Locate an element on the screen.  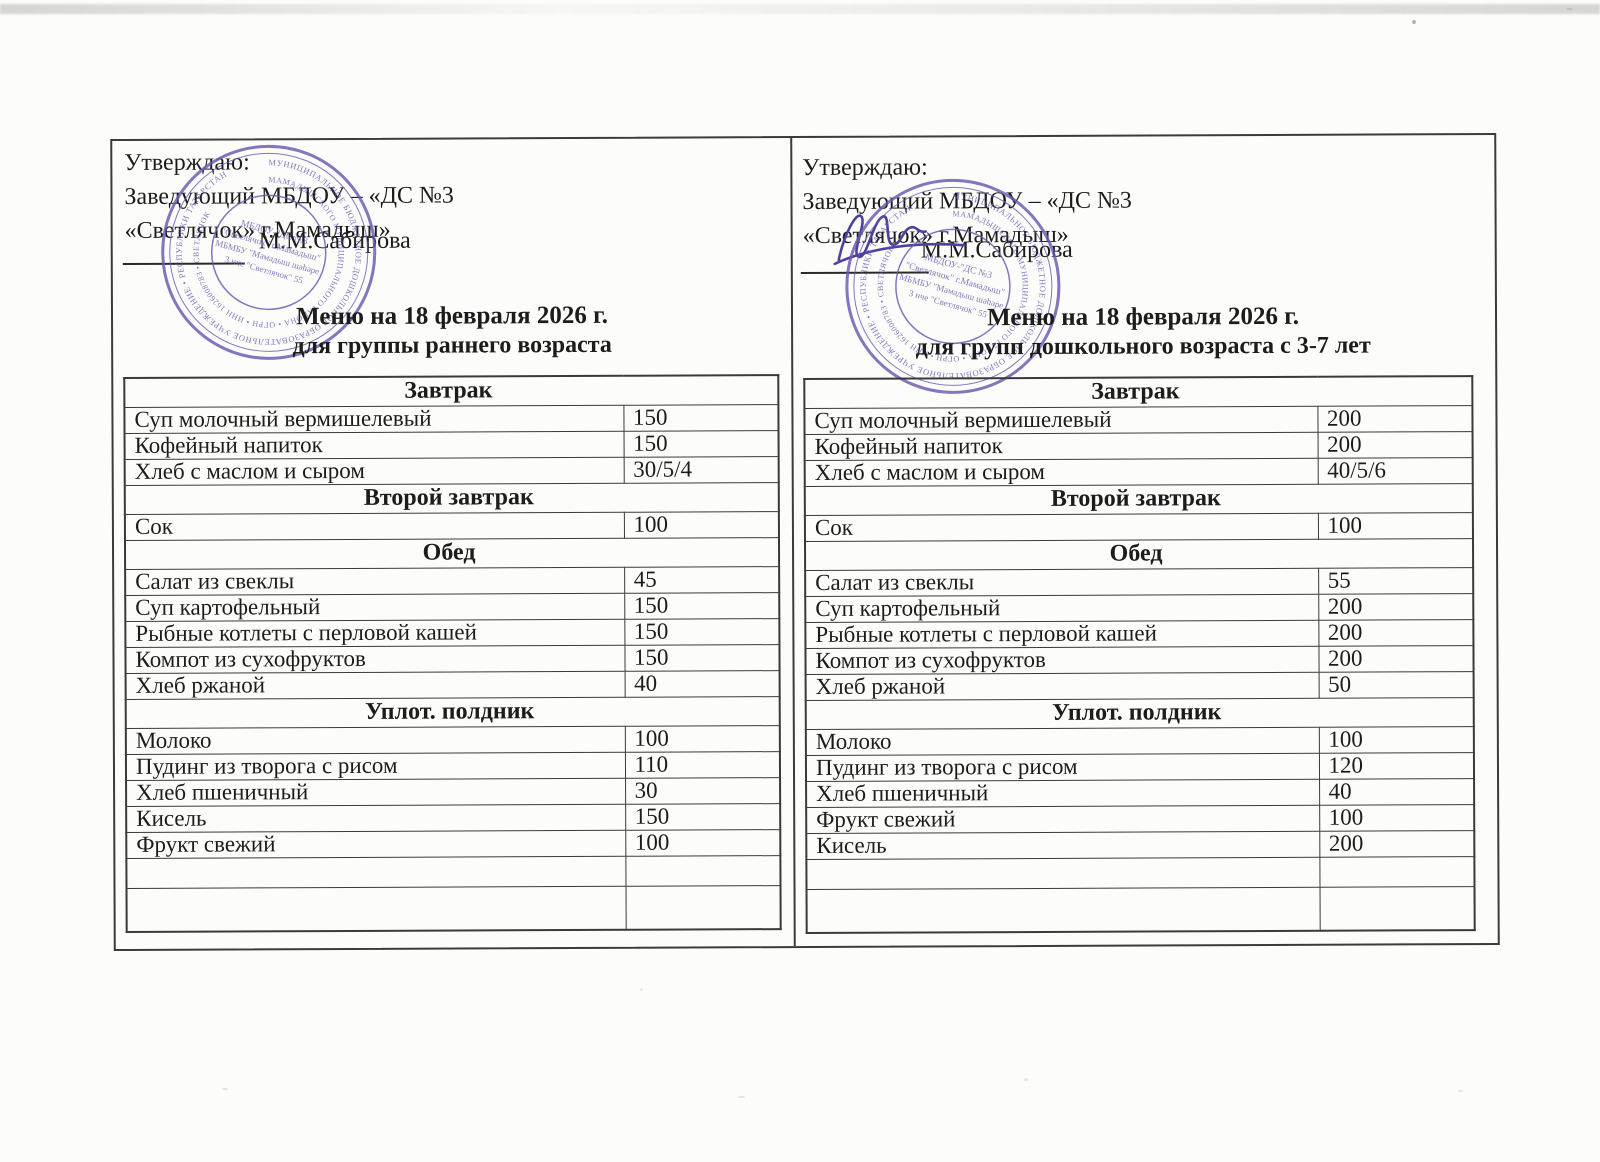
meal-section-header: Завтрак is located at coordinates (1138, 392).